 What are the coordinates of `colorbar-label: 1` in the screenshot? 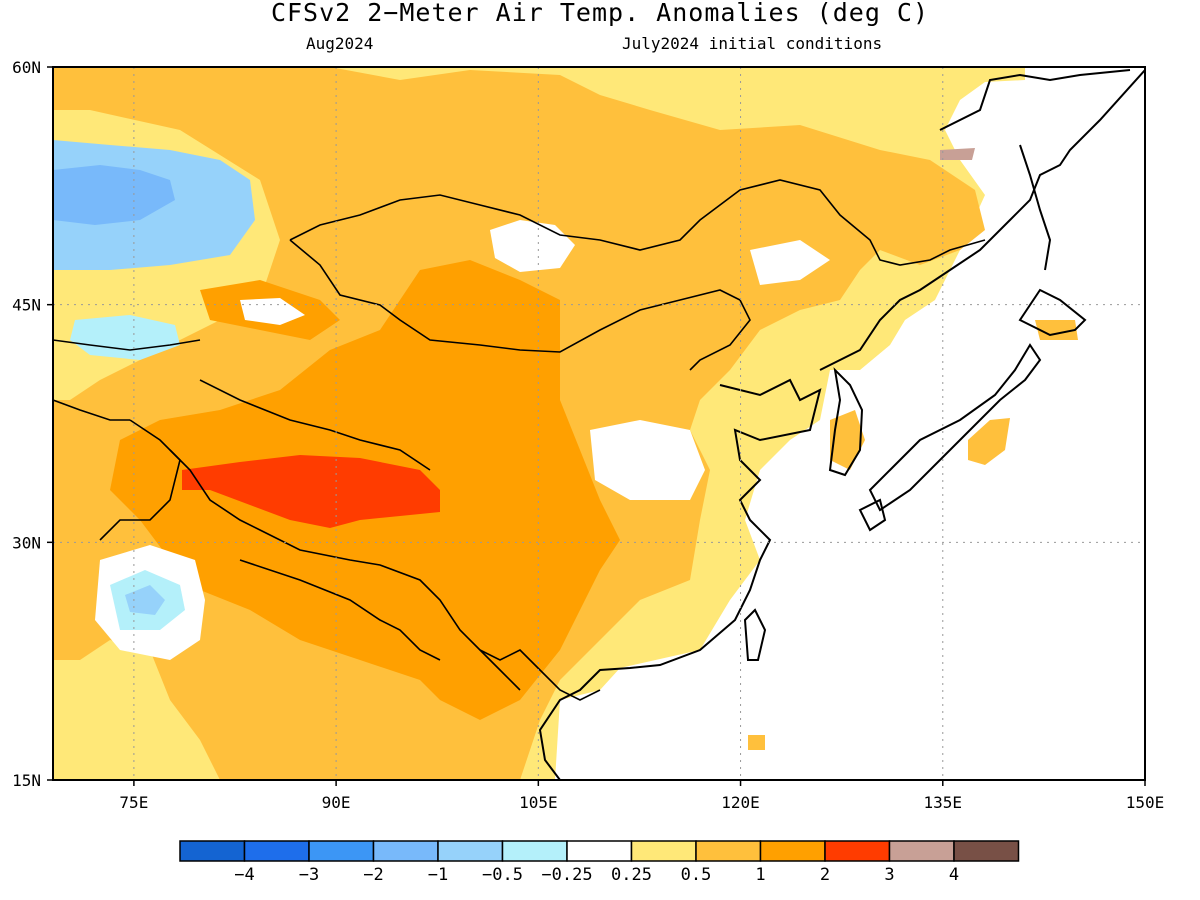 It's located at (760, 875).